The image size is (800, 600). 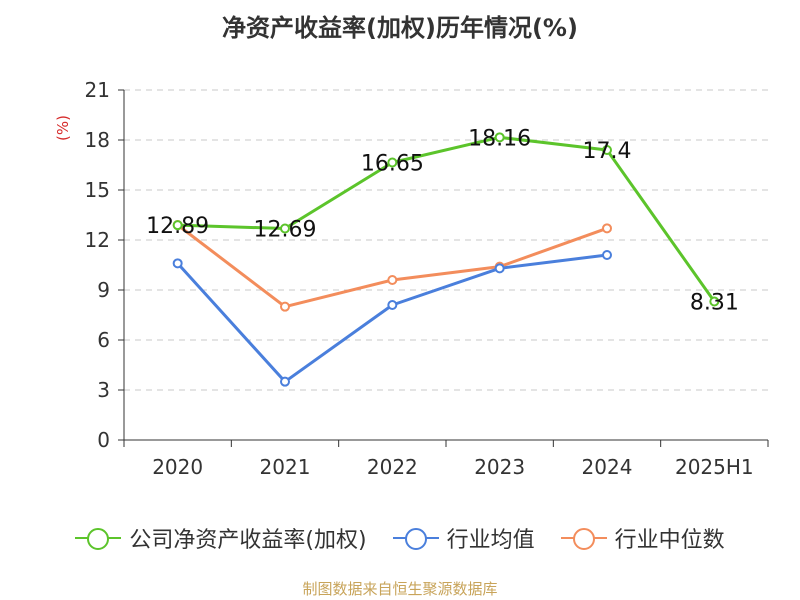 What do you see at coordinates (103, 340) in the screenshot?
I see `y-tick-label: 6` at bounding box center [103, 340].